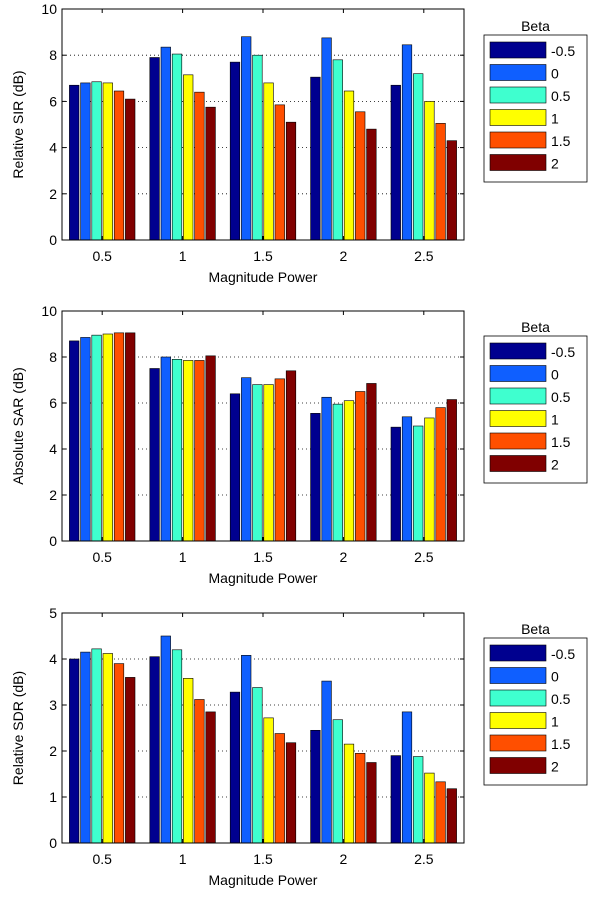  Describe the element at coordinates (53, 705) in the screenshot. I see `y-tick-label: 3` at that location.